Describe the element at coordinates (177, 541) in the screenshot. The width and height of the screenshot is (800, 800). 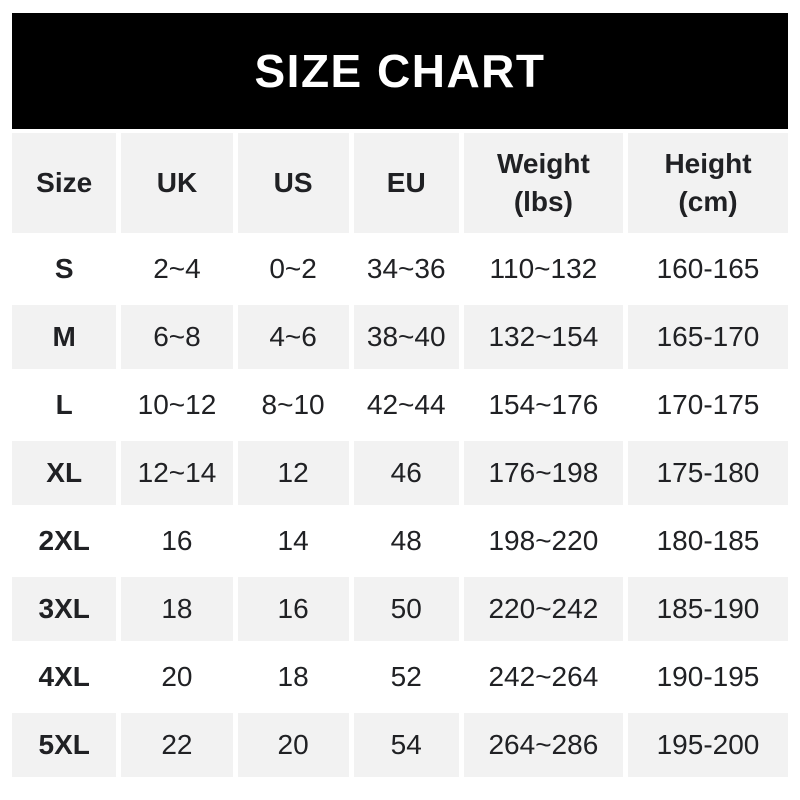
I see `cell-uk: 16` at that location.